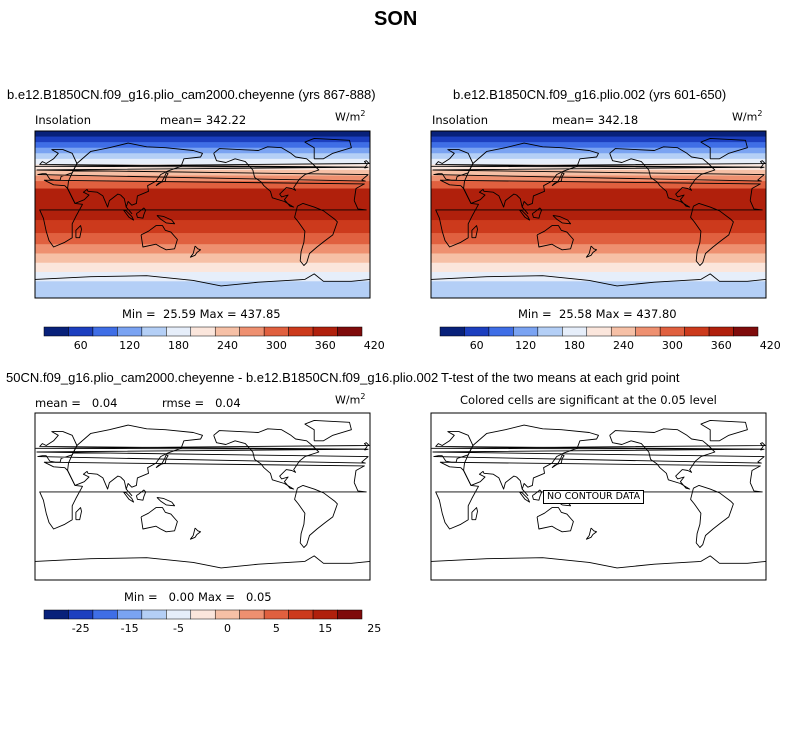  I want to click on colorbar-bottom-left: -25 -15 -5 0 5 15 25, so click(212, 622).